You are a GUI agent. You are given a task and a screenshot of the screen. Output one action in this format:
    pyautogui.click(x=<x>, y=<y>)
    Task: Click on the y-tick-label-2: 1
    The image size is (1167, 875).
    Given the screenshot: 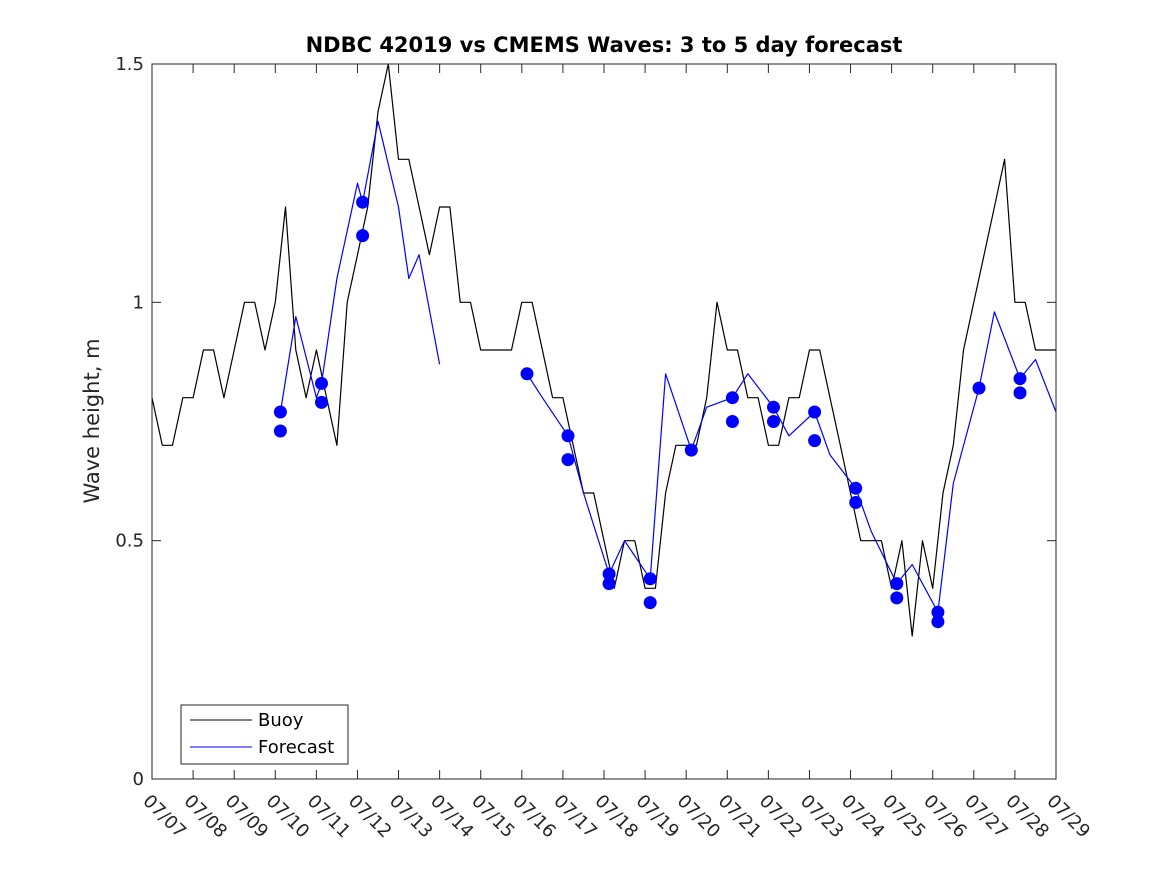 What is the action you would take?
    pyautogui.click(x=138, y=302)
    